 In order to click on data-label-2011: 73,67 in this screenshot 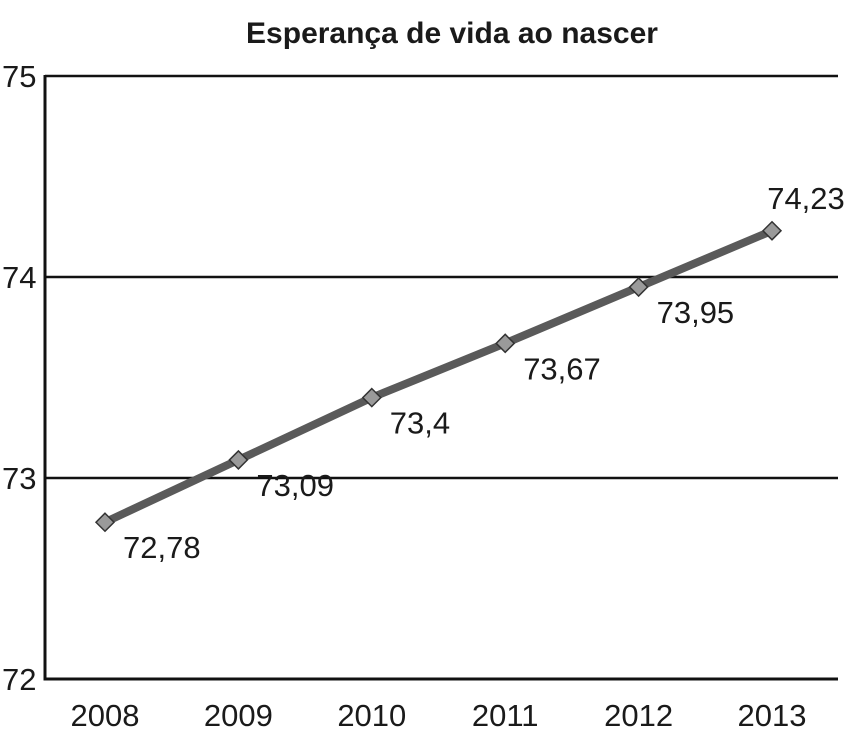, I will do `click(562, 368)`.